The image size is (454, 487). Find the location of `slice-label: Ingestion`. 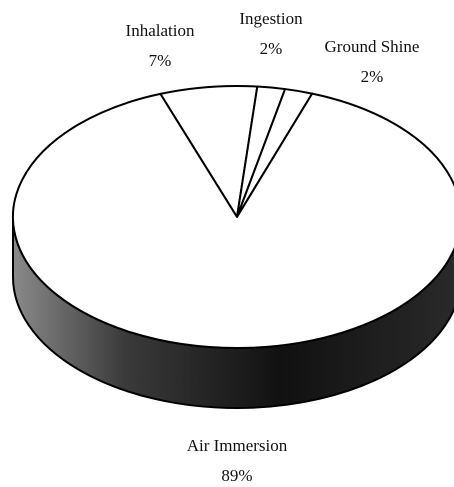

slice-label: Ingestion is located at coordinates (271, 18).